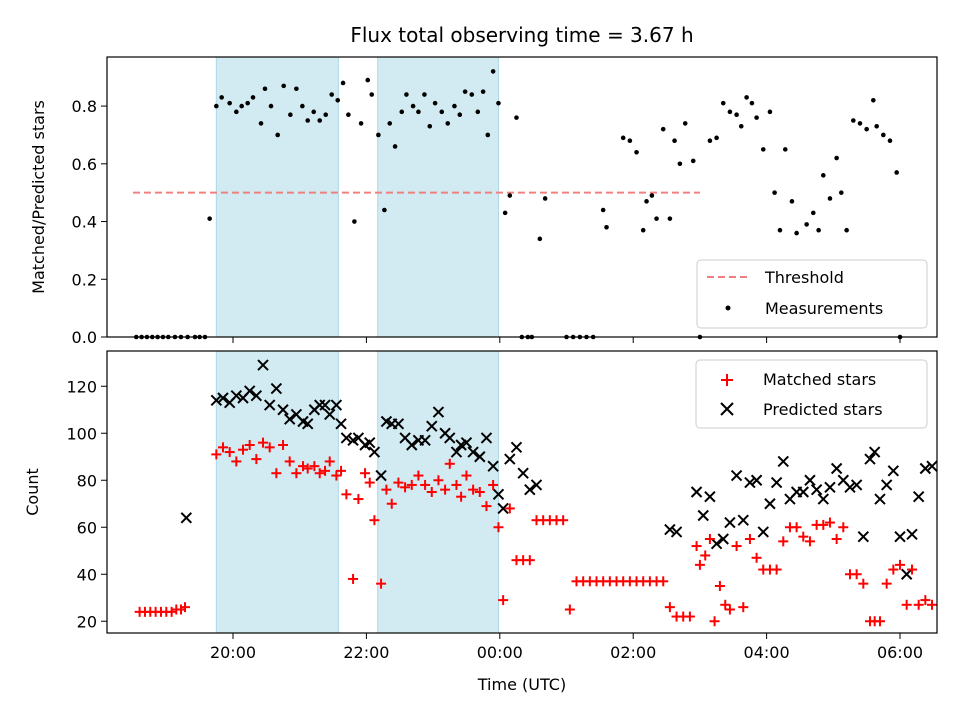 The height and width of the screenshot is (720, 960). What do you see at coordinates (87, 480) in the screenshot?
I see `bottom-y-tick-label: 80` at bounding box center [87, 480].